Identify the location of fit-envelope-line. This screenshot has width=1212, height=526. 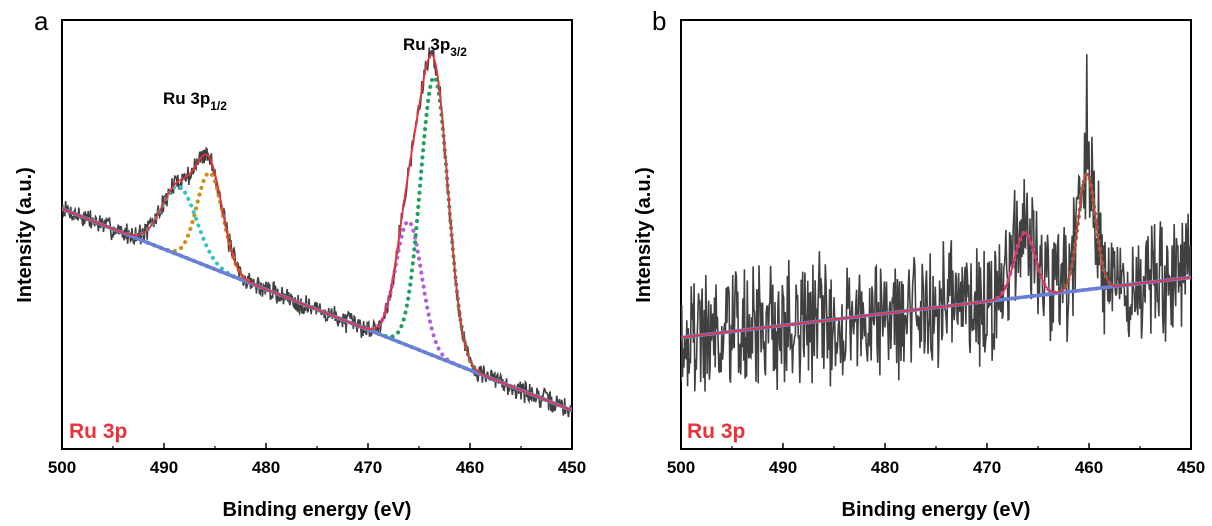
(936, 255).